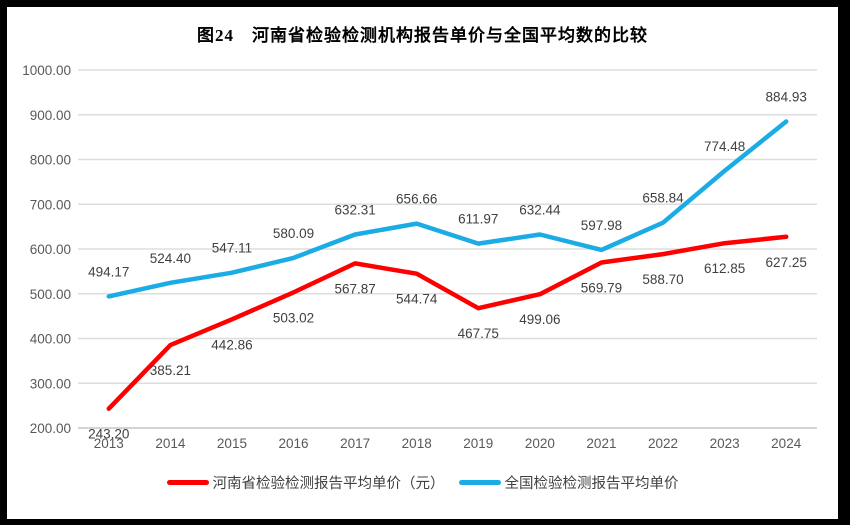 This screenshot has height=525, width=850. What do you see at coordinates (601, 443) in the screenshot?
I see `x-tick-label: 2021` at bounding box center [601, 443].